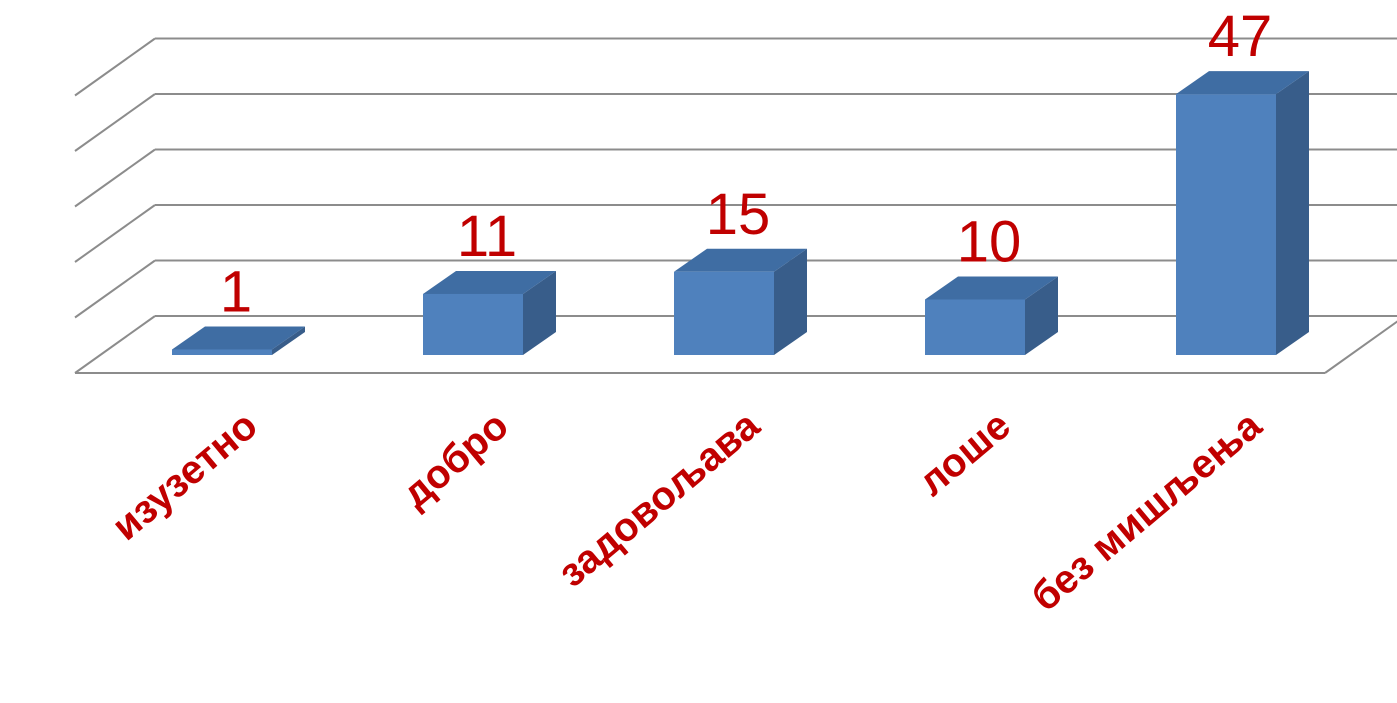  Describe the element at coordinates (455, 459) in the screenshot. I see `category-label: добро` at that location.